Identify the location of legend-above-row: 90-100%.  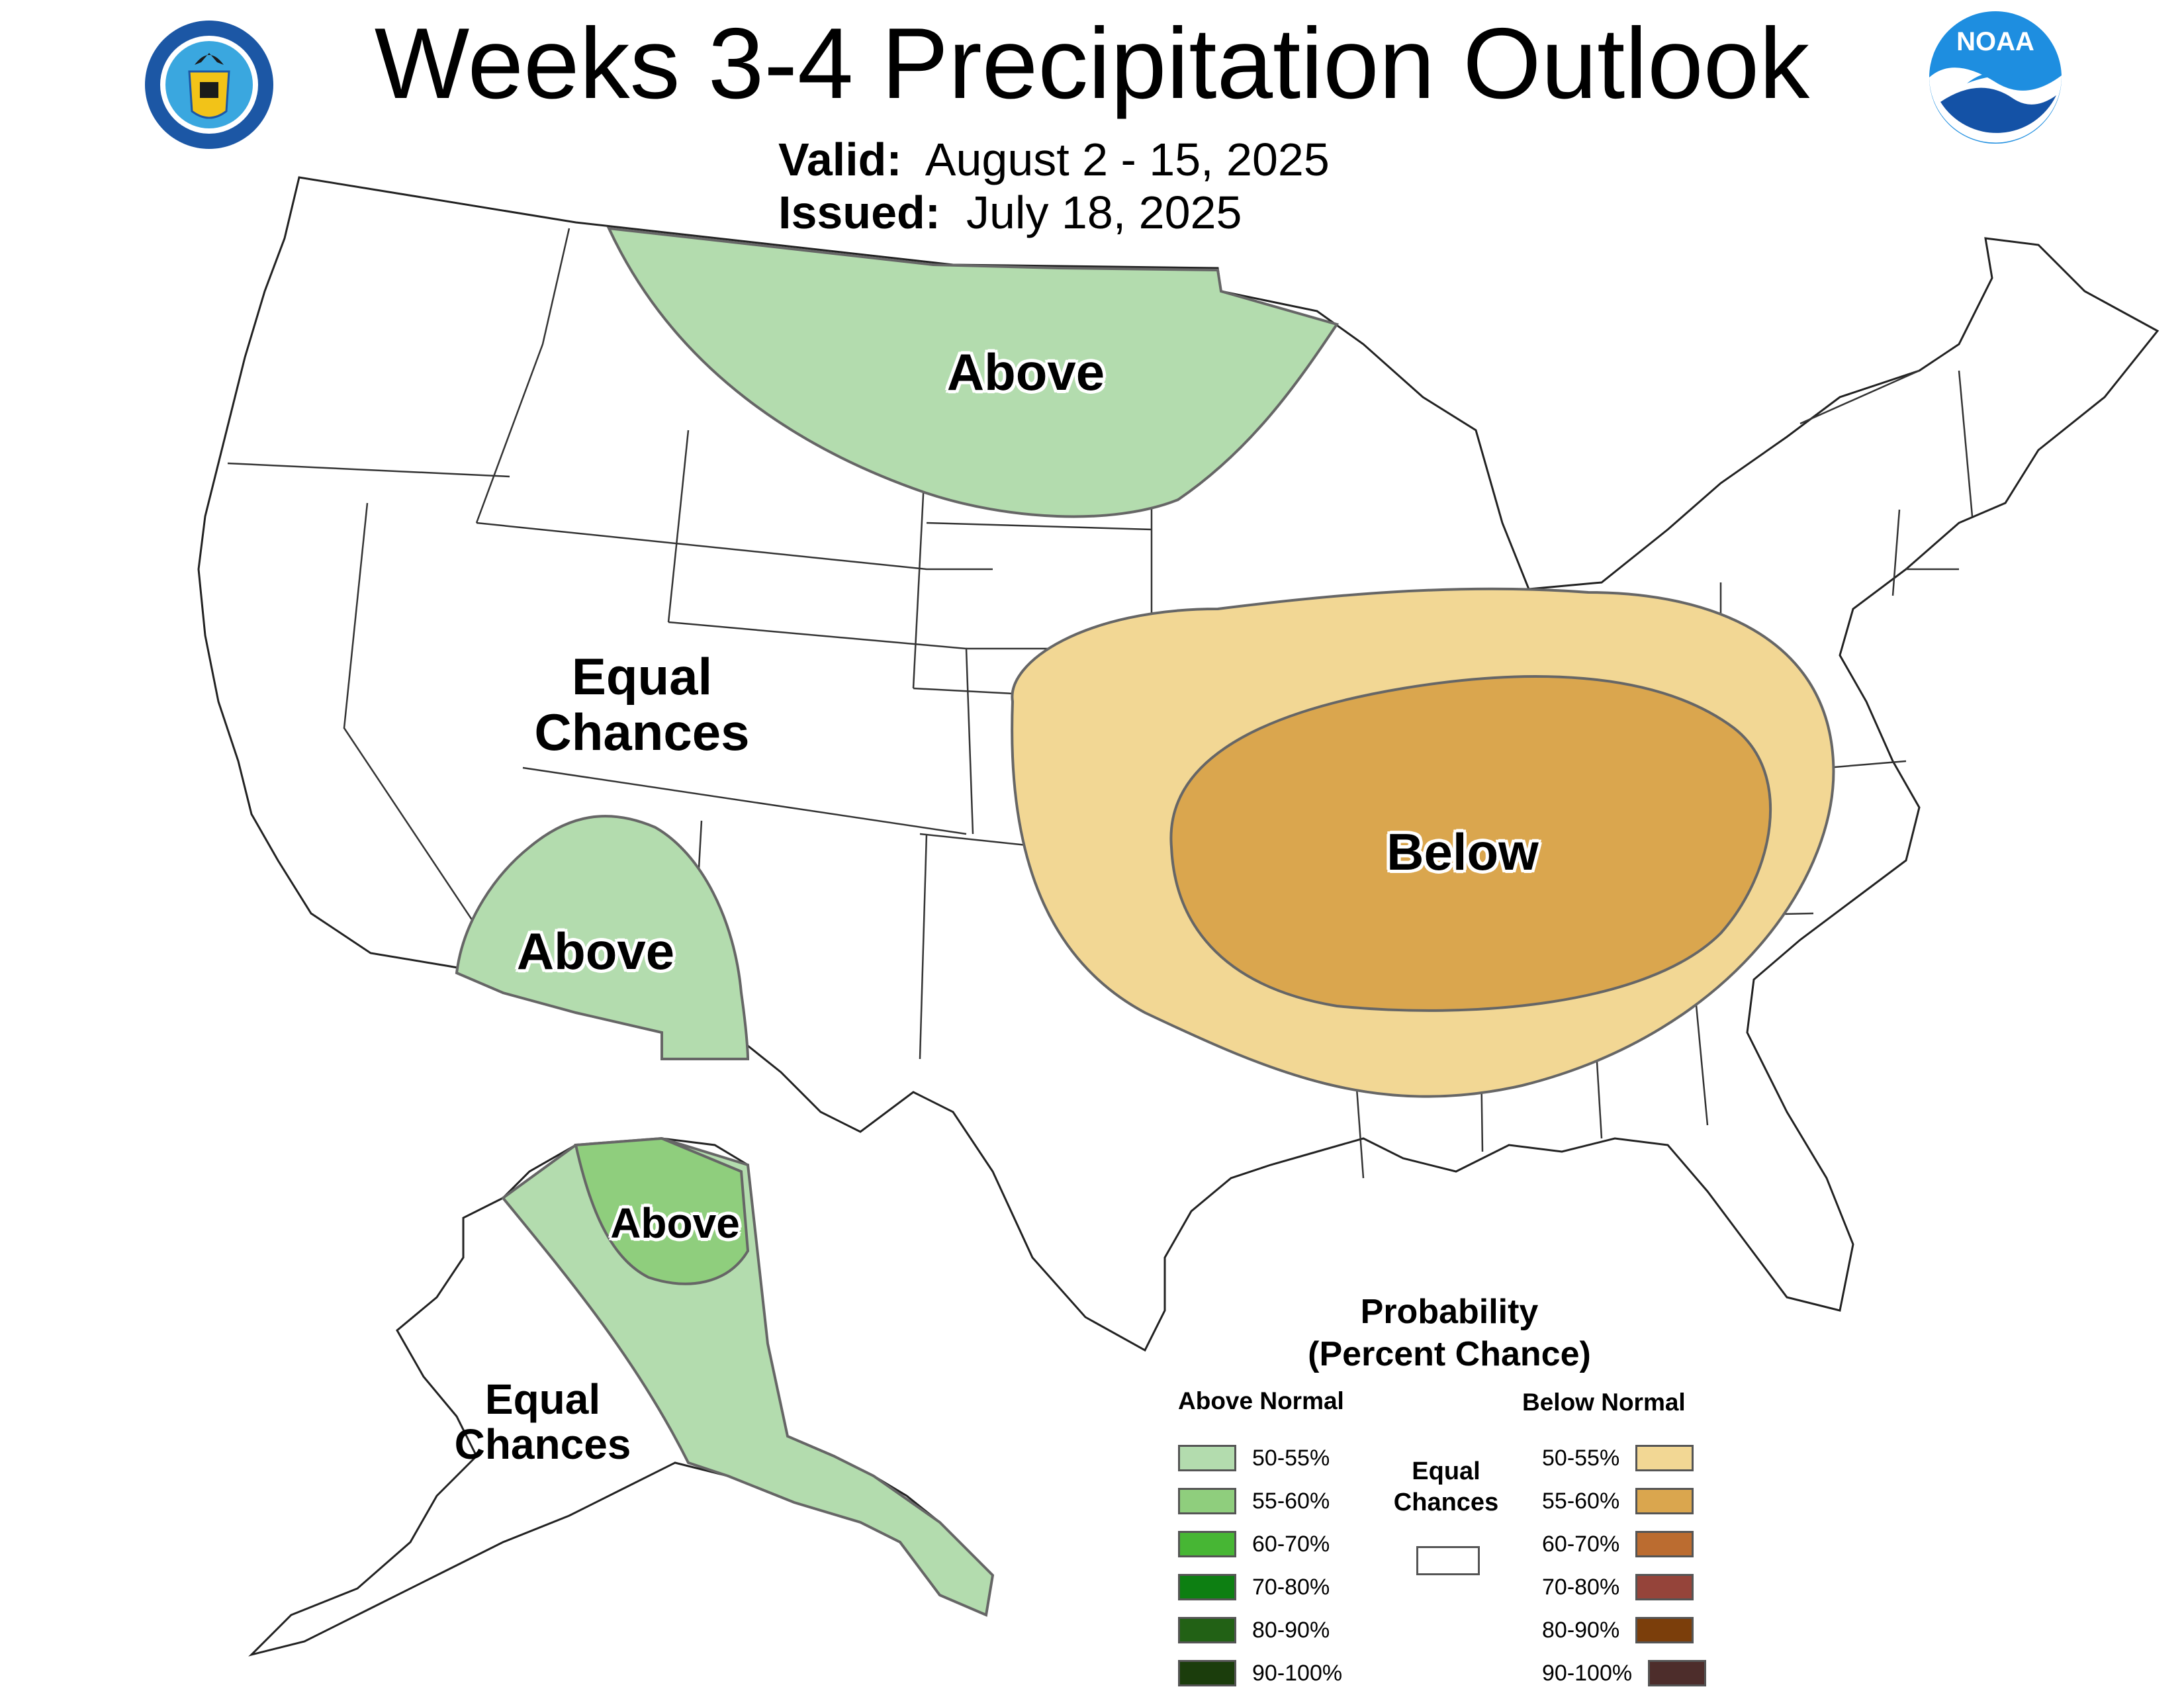
(1260, 1673).